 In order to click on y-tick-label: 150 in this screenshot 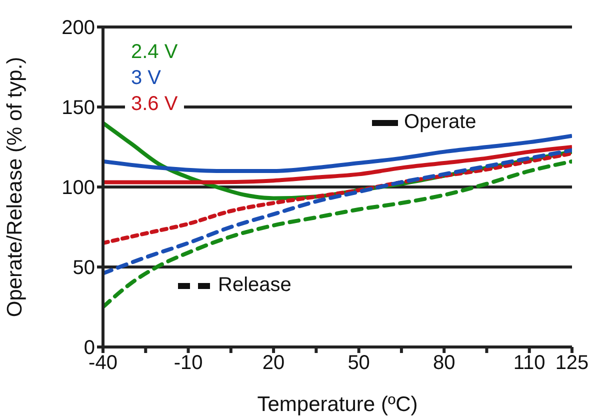, I will do `click(78, 108)`.